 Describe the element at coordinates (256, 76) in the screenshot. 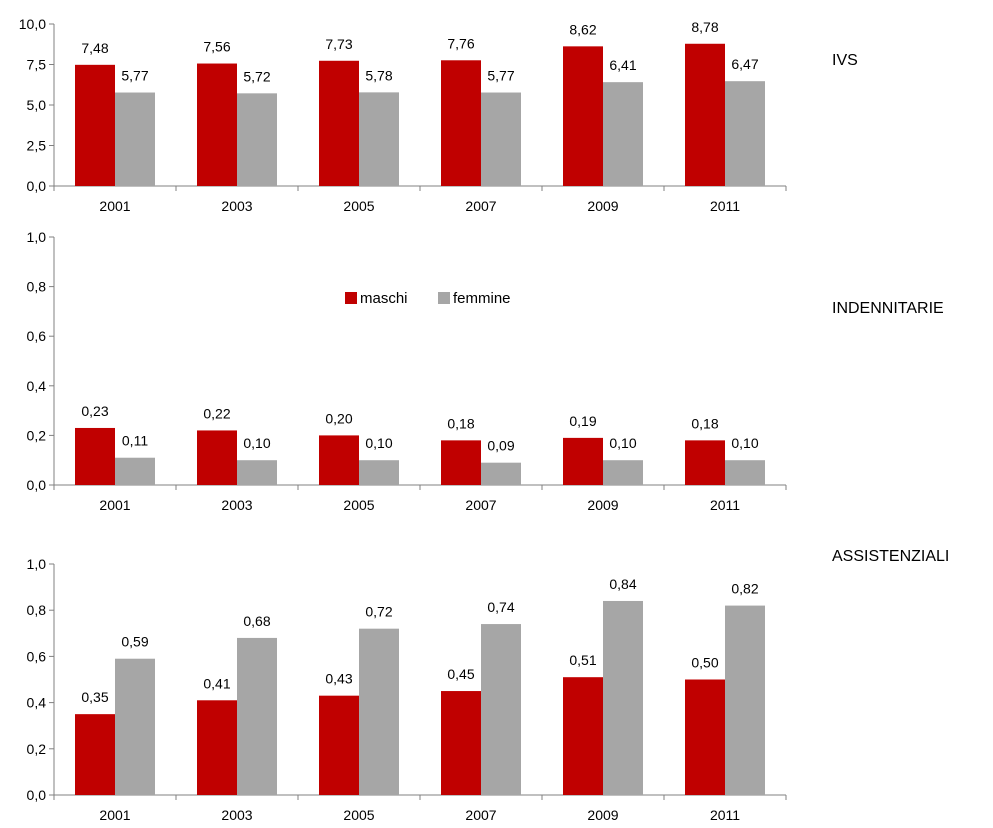

I see `data-label-femmine-2003: 5,72` at that location.